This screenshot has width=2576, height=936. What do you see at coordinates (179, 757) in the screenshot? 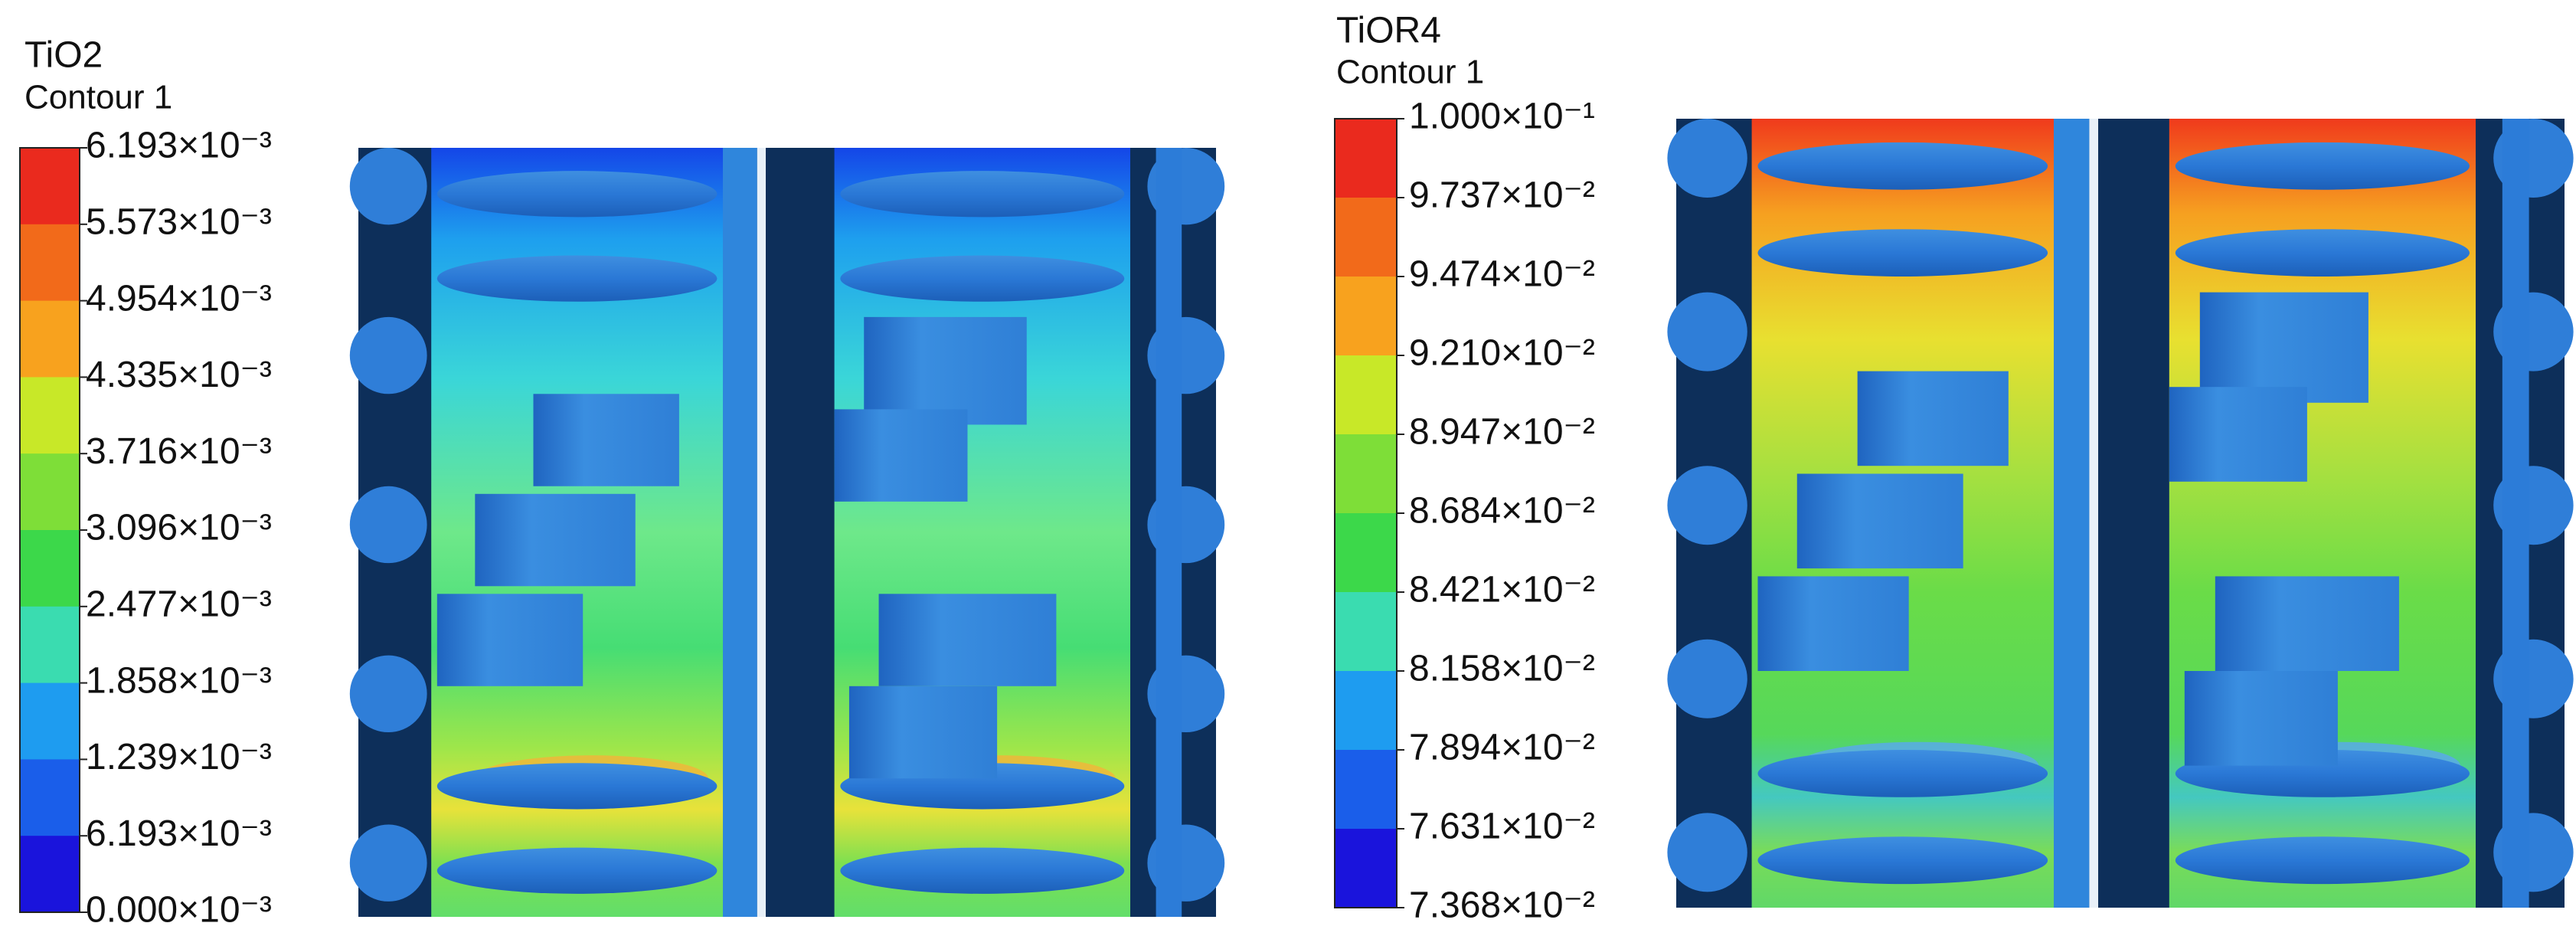
I see `colorbar-label: 1.239×10⁻³` at bounding box center [179, 757].